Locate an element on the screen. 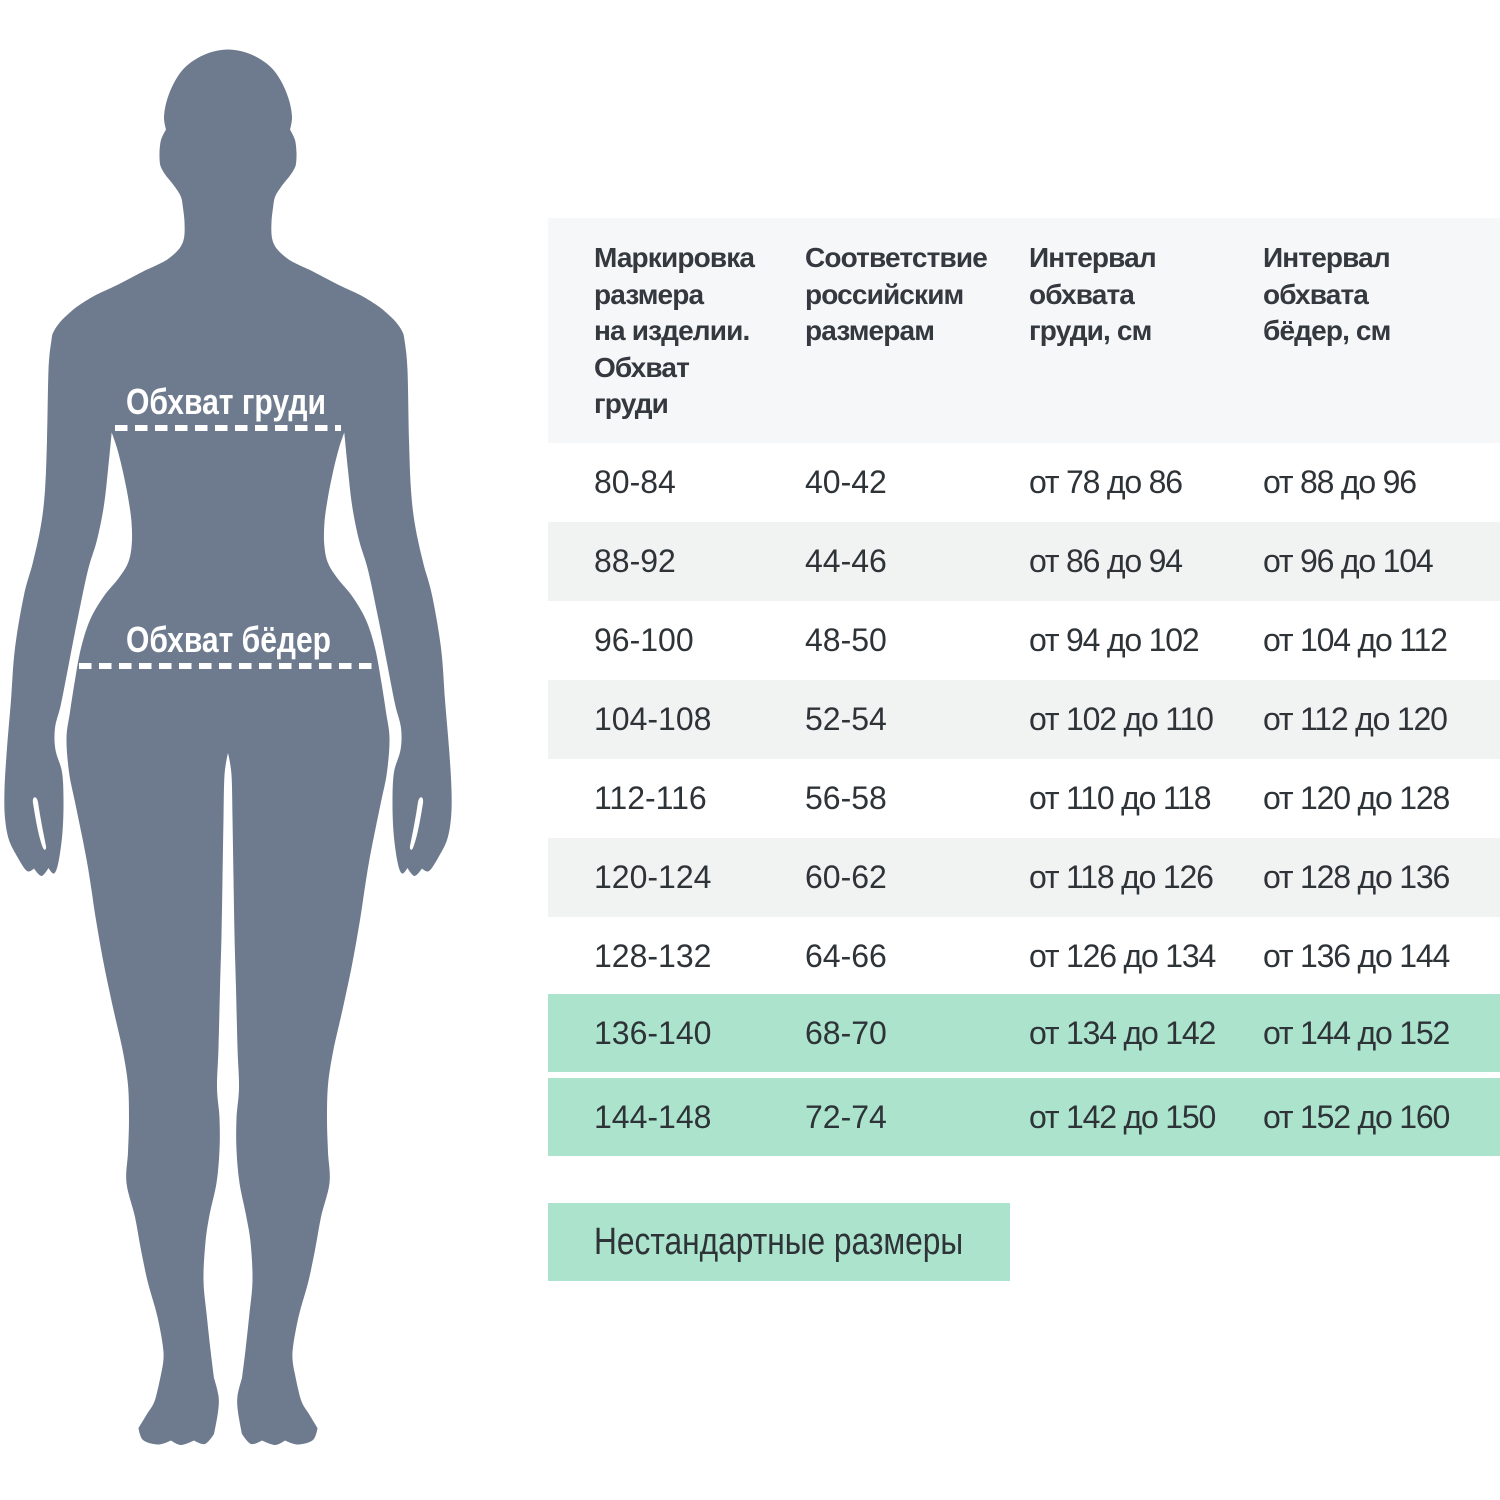 Image resolution: width=1500 pixels, height=1500 pixels. svg-text: Обхват груди is located at coordinates (226, 401).